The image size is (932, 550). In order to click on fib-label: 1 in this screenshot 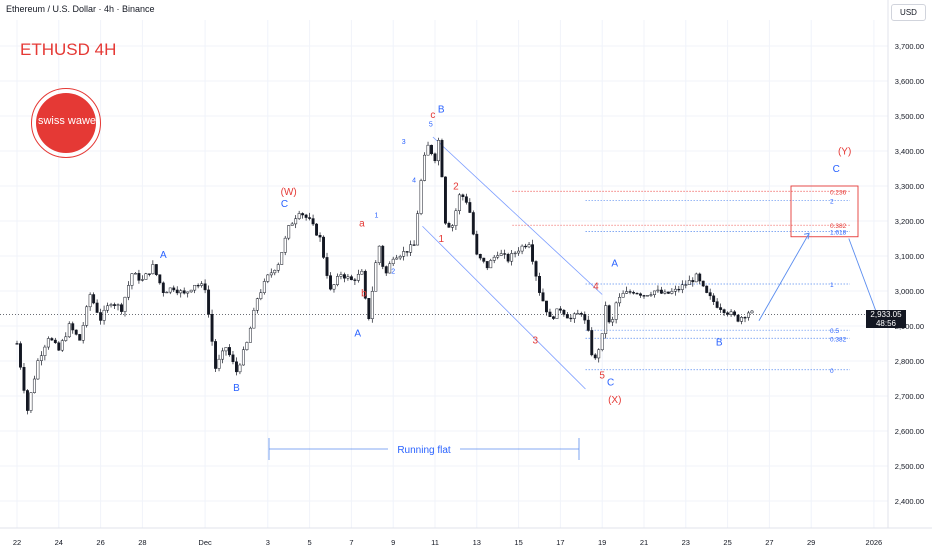, I will do `click(832, 285)`.